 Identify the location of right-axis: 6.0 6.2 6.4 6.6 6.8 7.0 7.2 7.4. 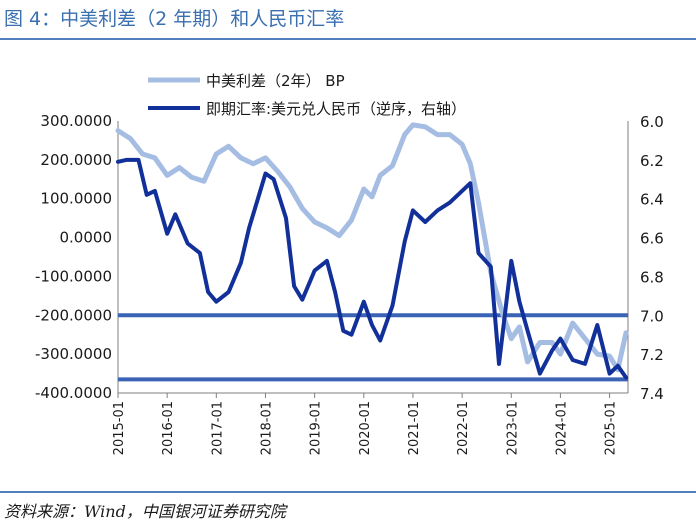
(652, 258).